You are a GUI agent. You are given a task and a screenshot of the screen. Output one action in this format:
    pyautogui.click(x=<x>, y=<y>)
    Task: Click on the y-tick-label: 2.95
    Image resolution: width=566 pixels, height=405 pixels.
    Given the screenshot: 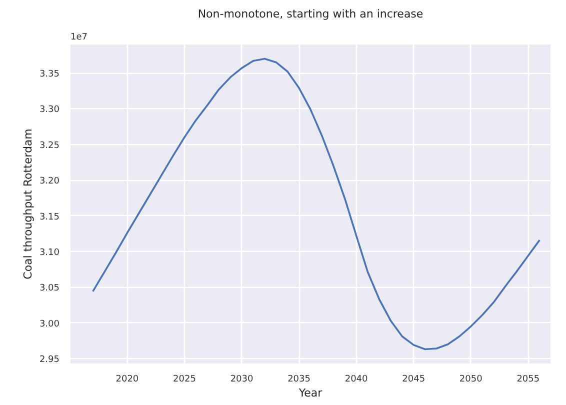 What is the action you would take?
    pyautogui.click(x=49, y=360)
    